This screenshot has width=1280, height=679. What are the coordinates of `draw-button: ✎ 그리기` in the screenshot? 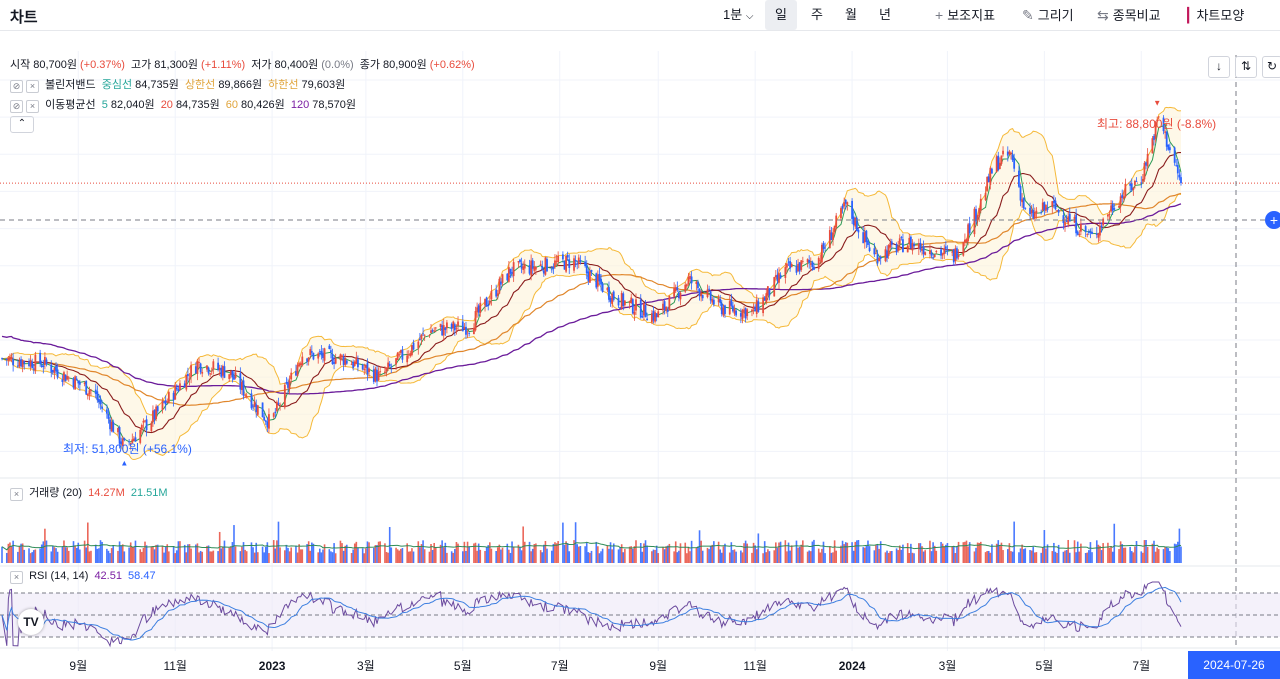 It's located at (1048, 15).